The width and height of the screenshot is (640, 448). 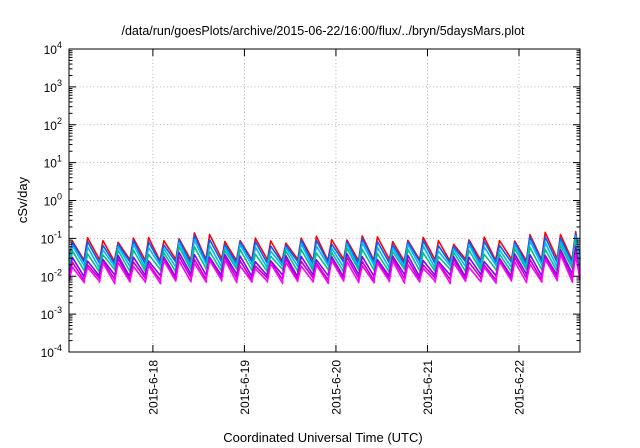 What do you see at coordinates (53, 124) in the screenshot?
I see `y-tick-label: 10²` at bounding box center [53, 124].